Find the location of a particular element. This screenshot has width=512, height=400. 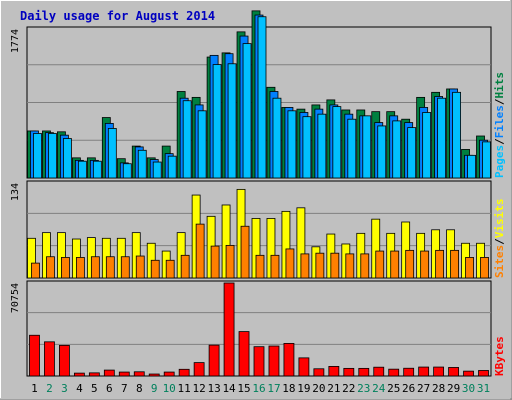

x-tick-label-day-21: 21 is located at coordinates (333, 388).